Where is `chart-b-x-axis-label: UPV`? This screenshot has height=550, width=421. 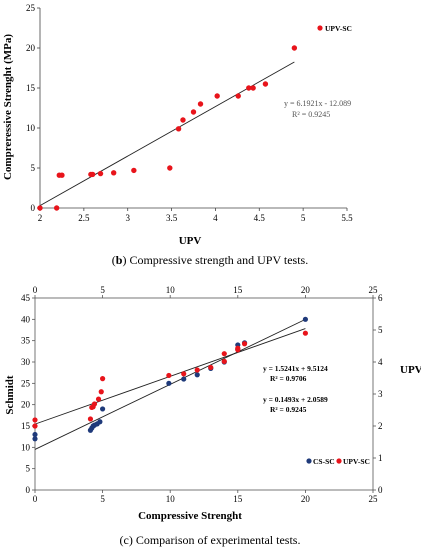 chart-b-x-axis-label: UPV is located at coordinates (190, 241).